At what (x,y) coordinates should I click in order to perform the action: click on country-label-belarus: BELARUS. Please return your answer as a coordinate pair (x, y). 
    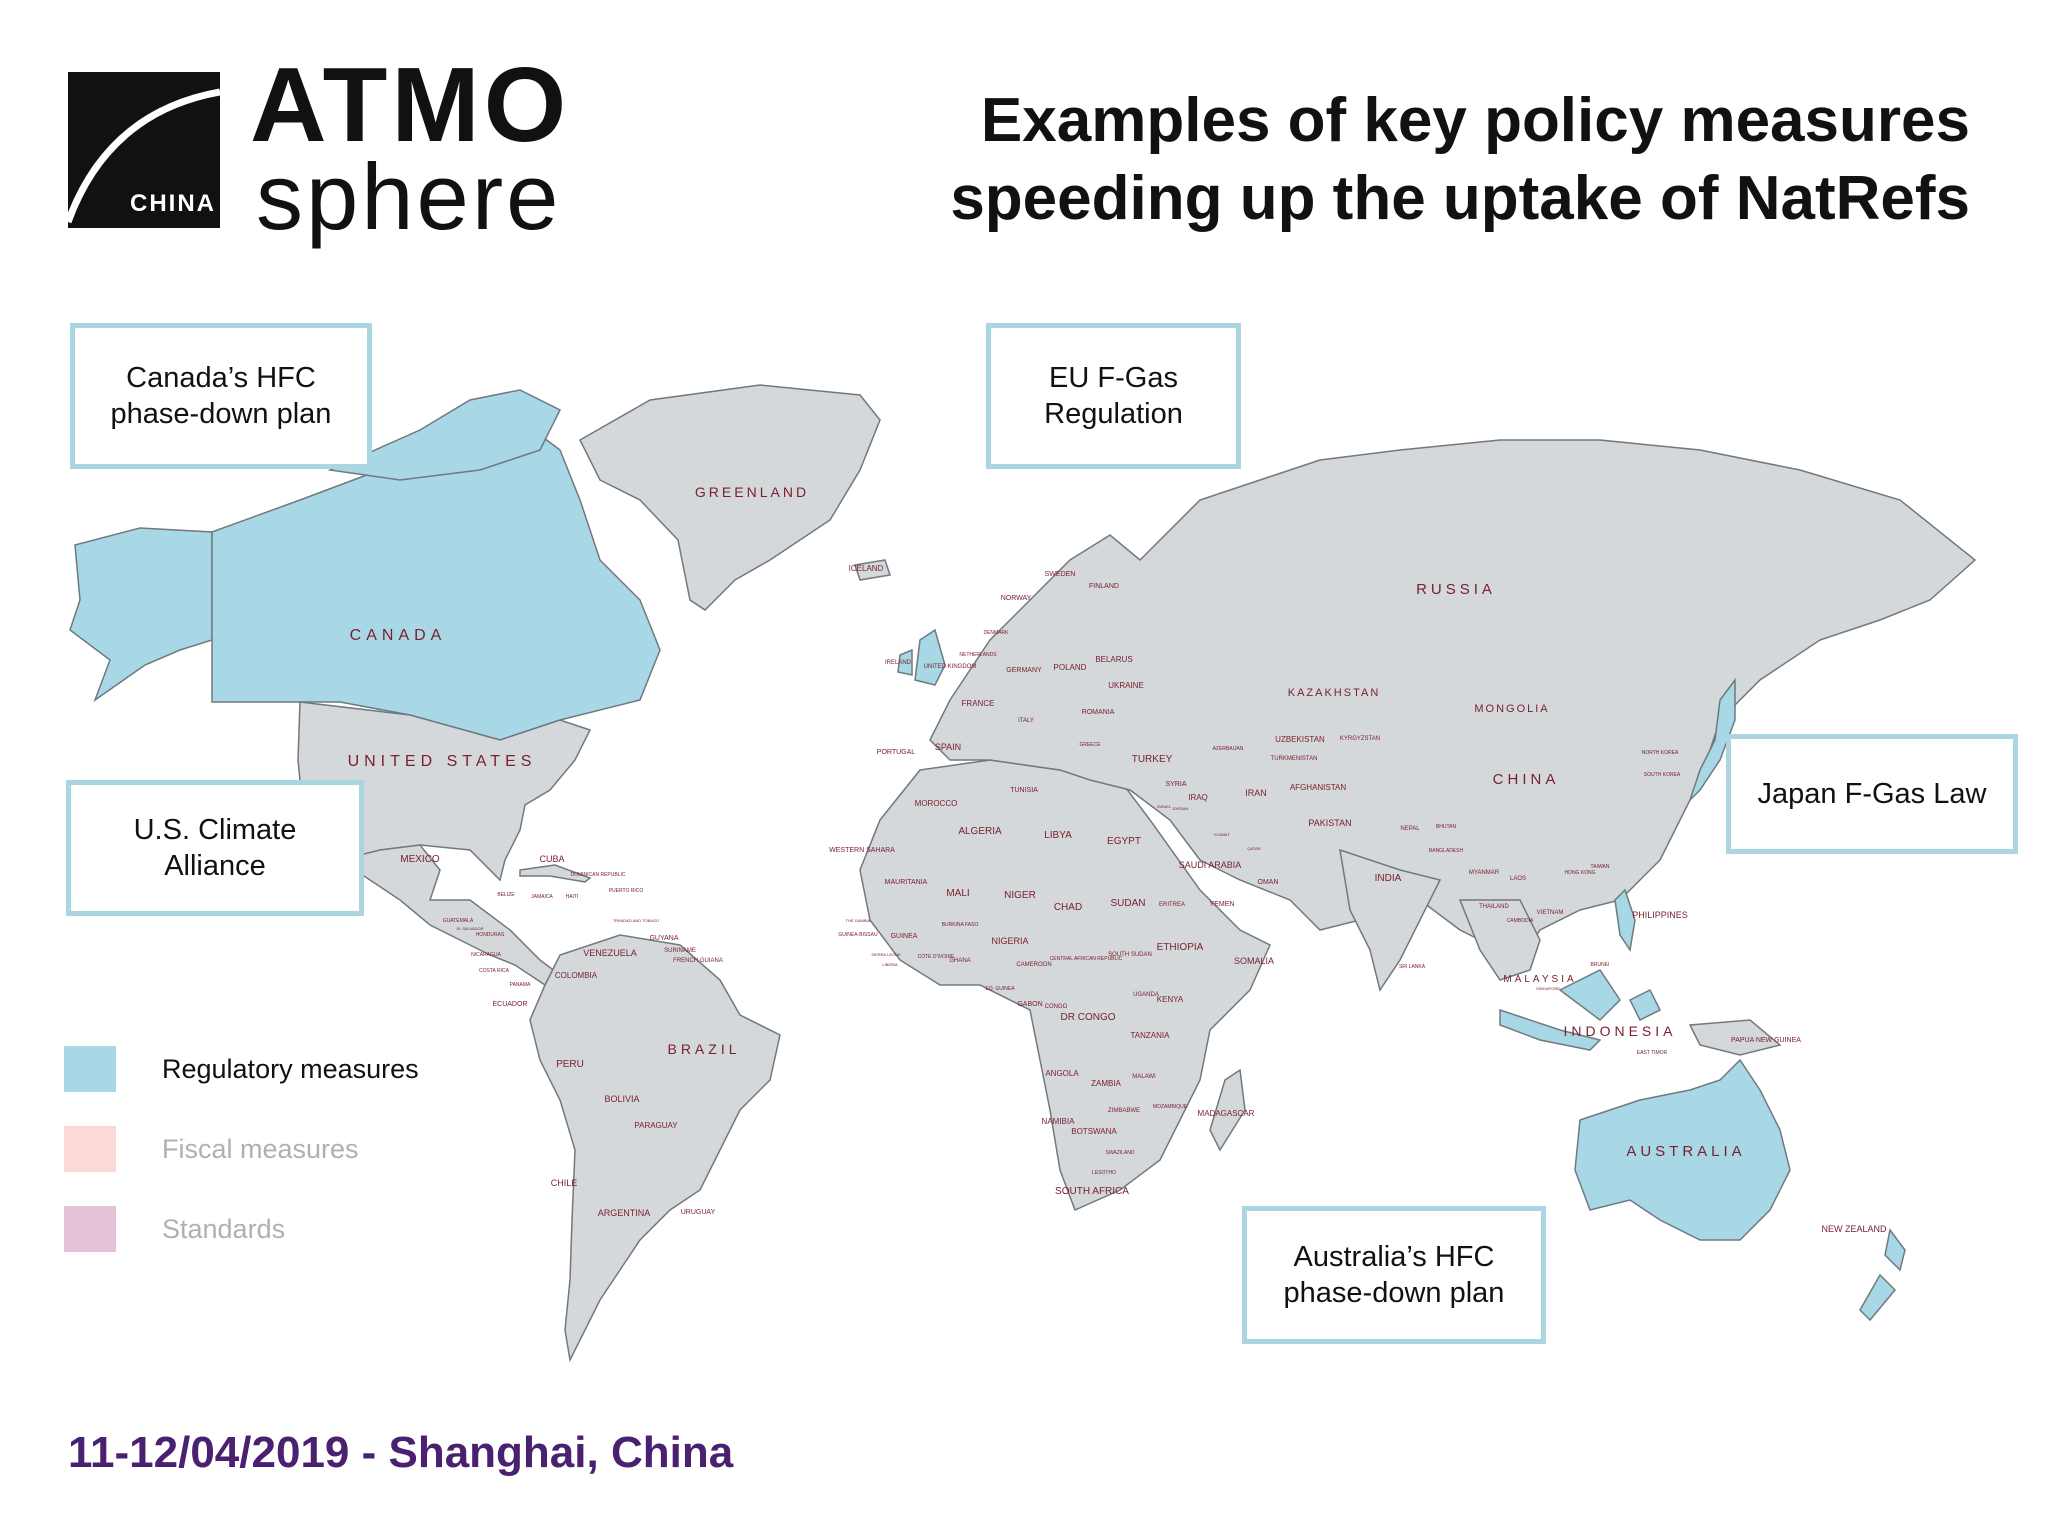
    Looking at the image, I should click on (1113, 659).